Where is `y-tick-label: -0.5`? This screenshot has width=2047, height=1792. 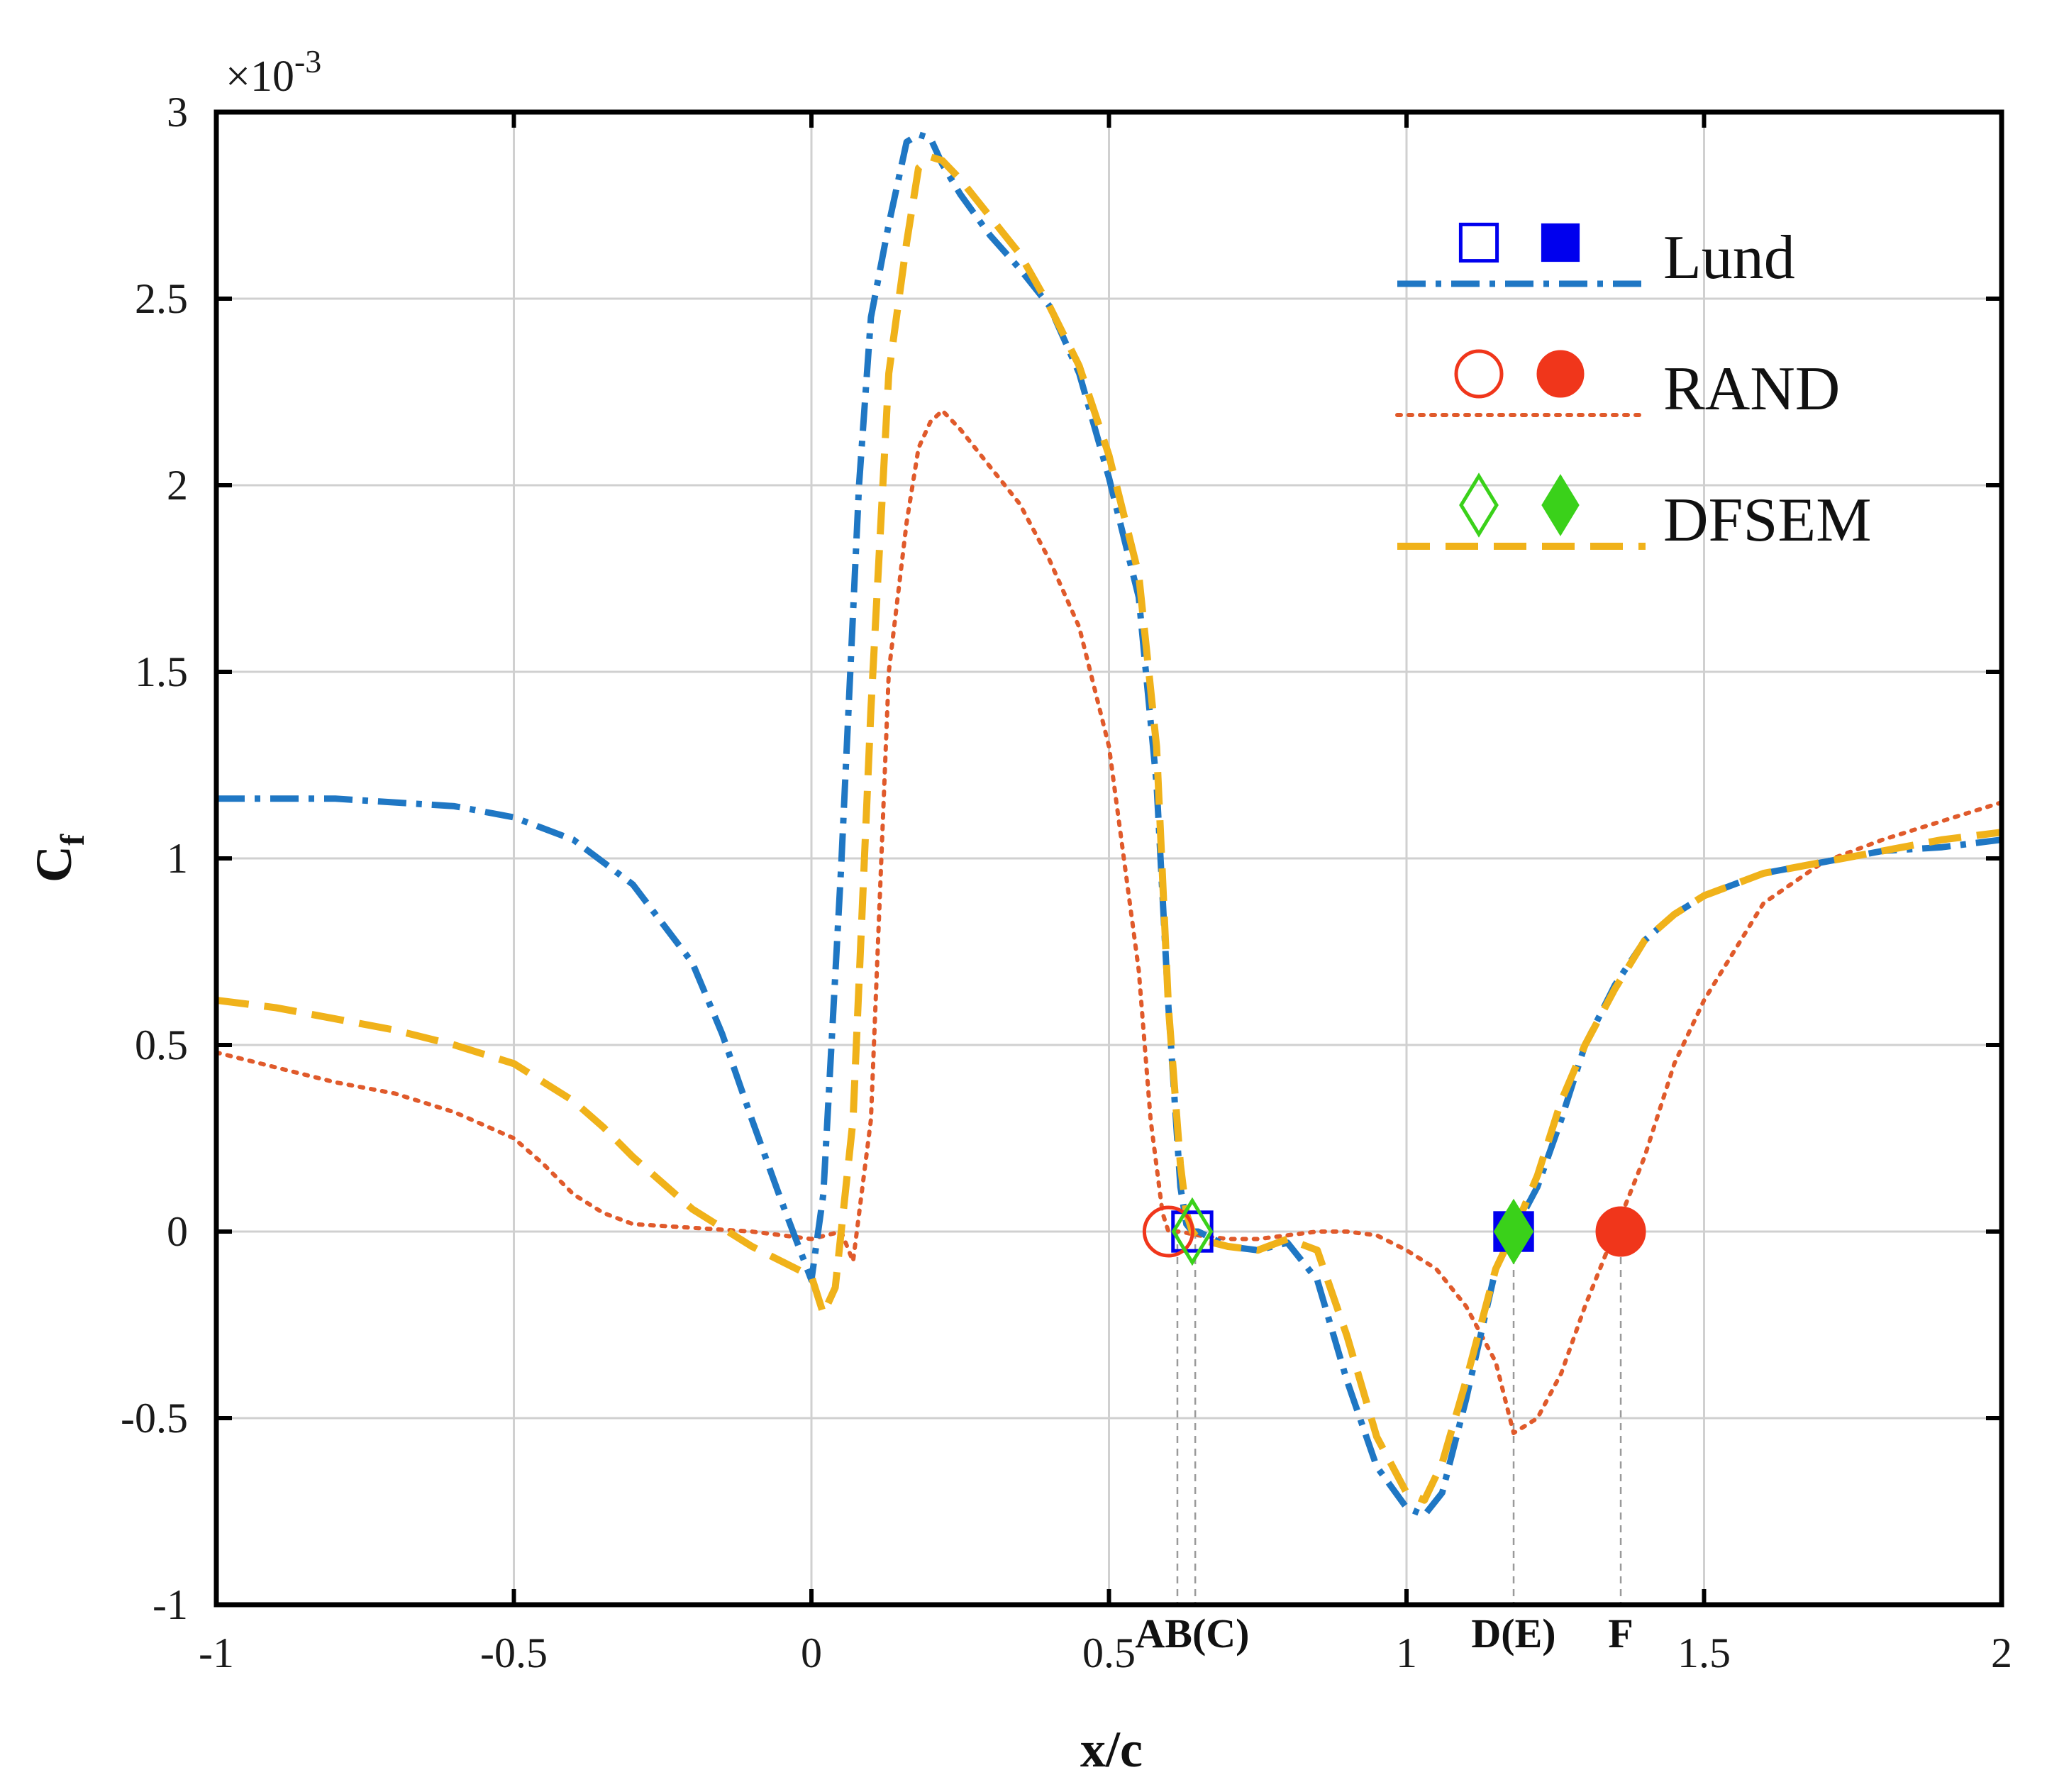
y-tick-label: -0.5 is located at coordinates (155, 1418).